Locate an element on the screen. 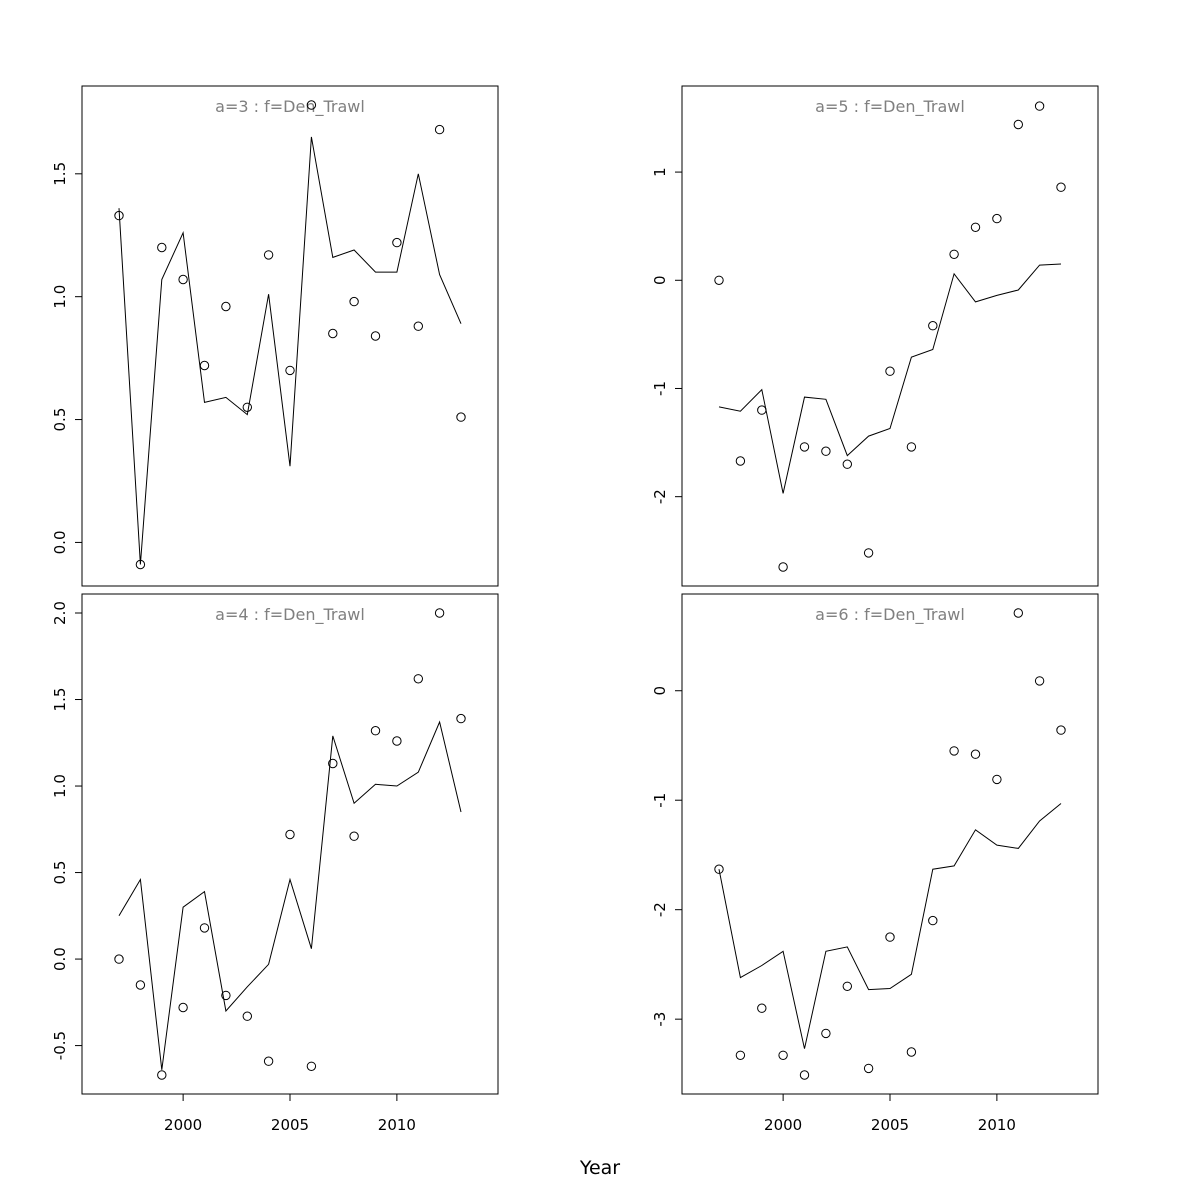 The image size is (1200, 1200). panel-title: a=4 : f=Den_Trawl is located at coordinates (290, 615).